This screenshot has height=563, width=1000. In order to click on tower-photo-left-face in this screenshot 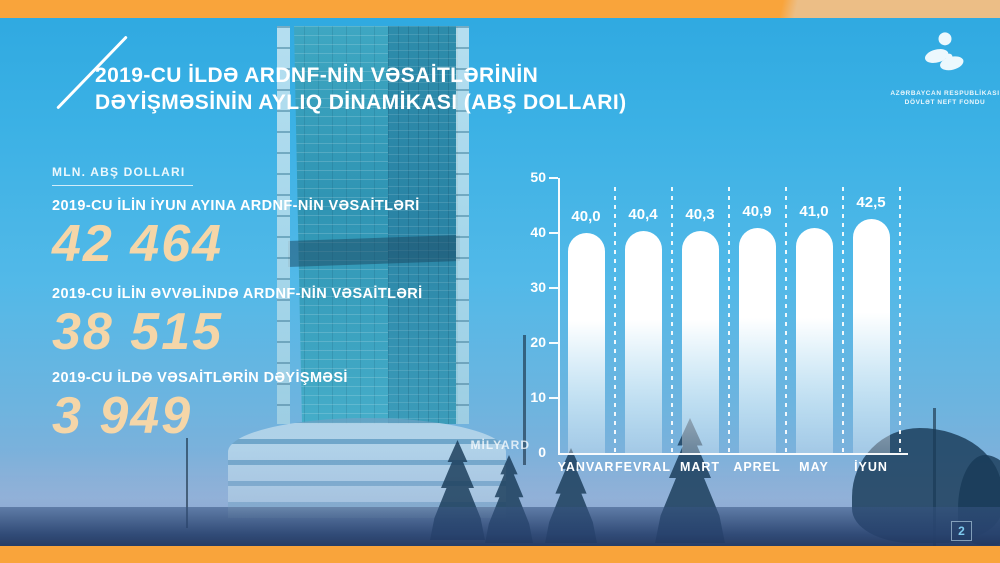, I will do `click(342, 225)`.